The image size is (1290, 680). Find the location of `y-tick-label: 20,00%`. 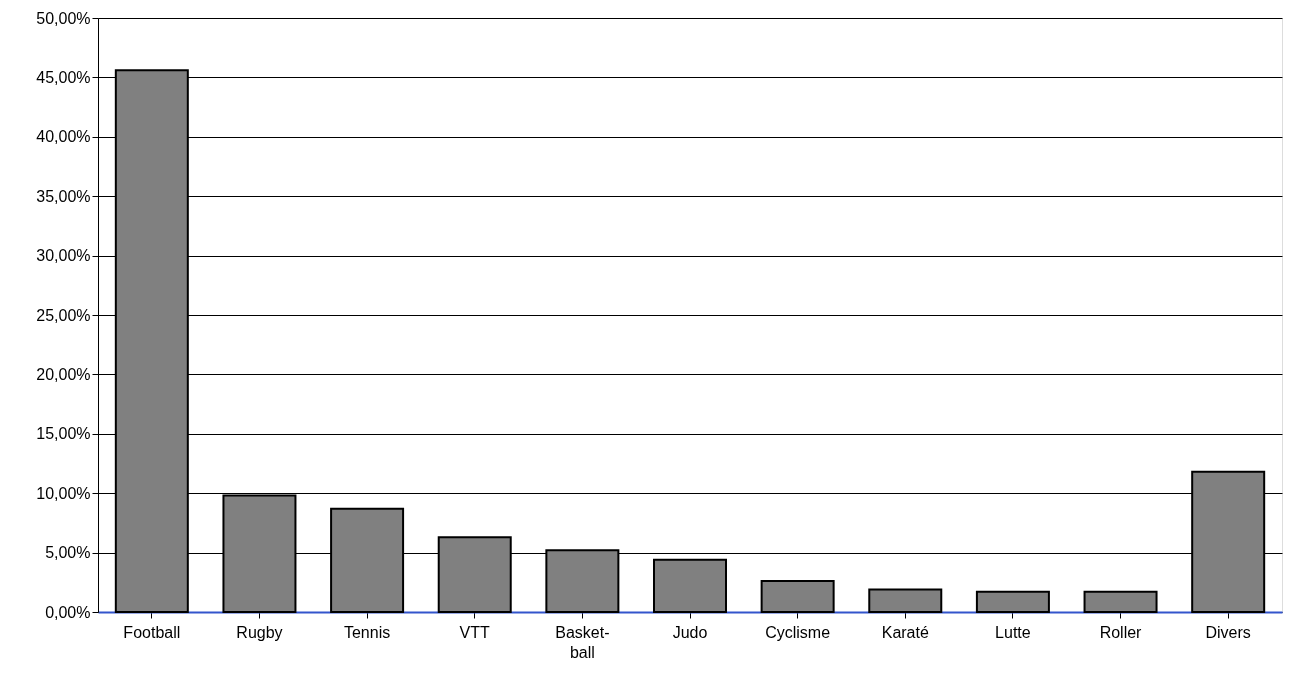

y-tick-label: 20,00% is located at coordinates (63, 374).